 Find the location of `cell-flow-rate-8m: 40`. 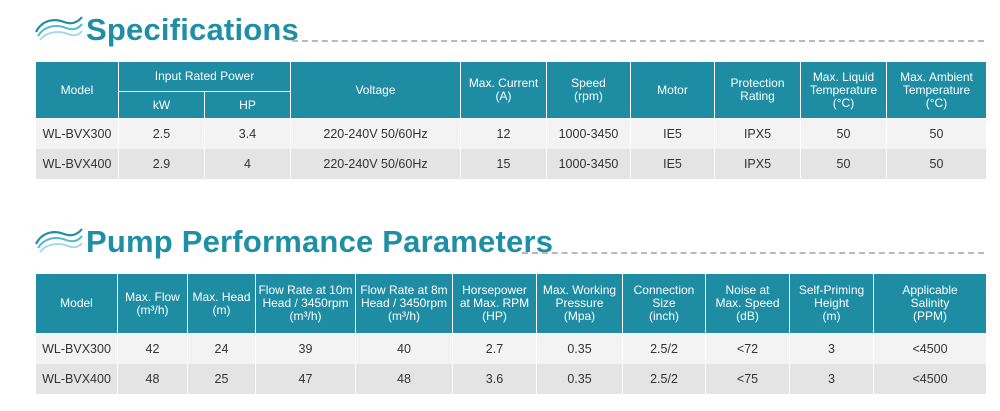

cell-flow-rate-8m: 40 is located at coordinates (404, 348).